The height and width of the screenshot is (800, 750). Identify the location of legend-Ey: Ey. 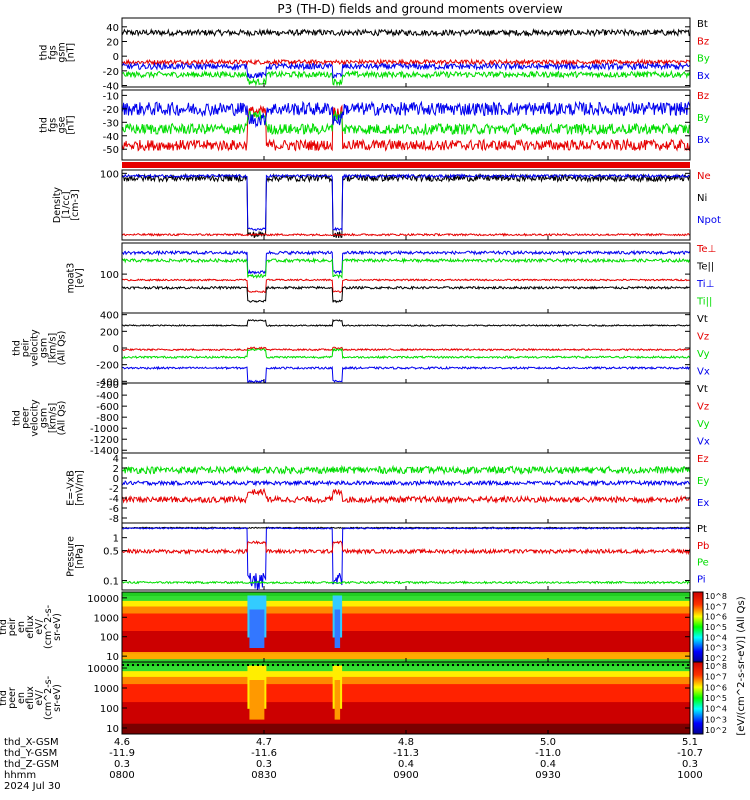
(703, 481).